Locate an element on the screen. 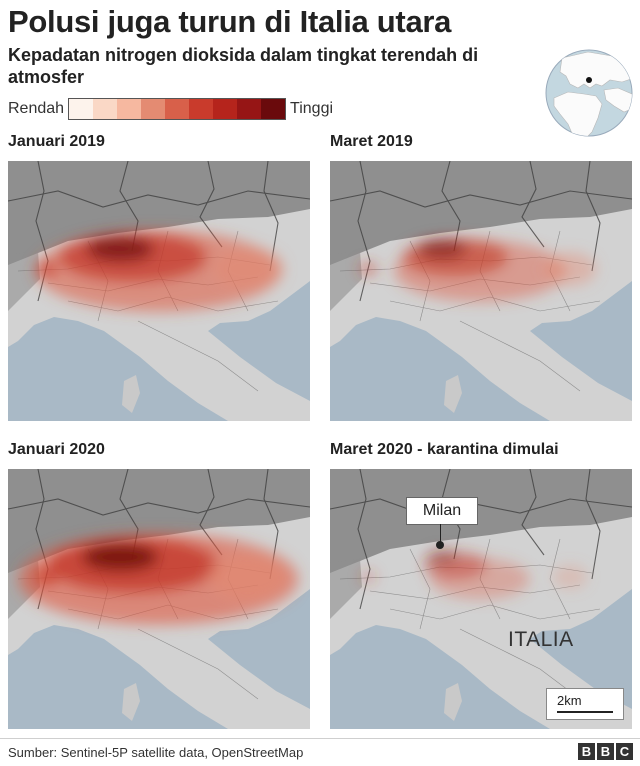 The height and width of the screenshot is (766, 640). milan-marker is located at coordinates (440, 545).